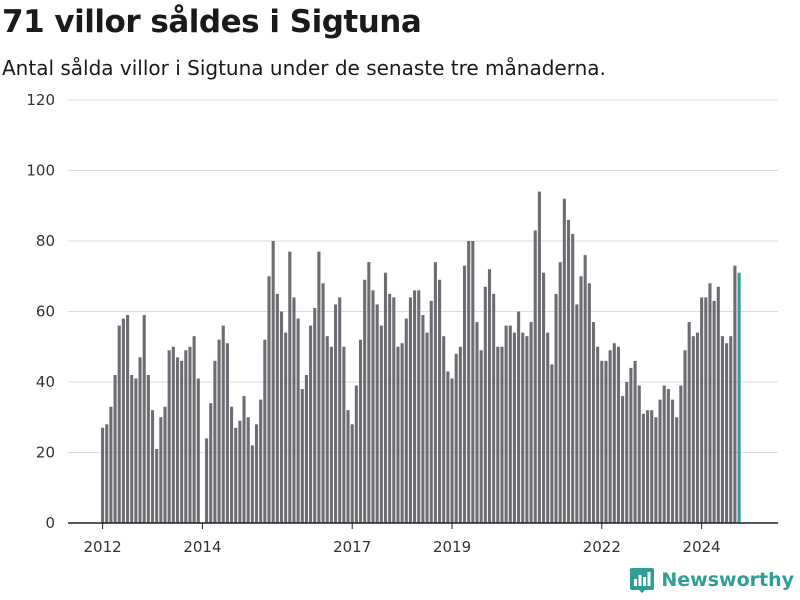  Describe the element at coordinates (642, 580) in the screenshot. I see `newsworthy-logo-icon` at that location.